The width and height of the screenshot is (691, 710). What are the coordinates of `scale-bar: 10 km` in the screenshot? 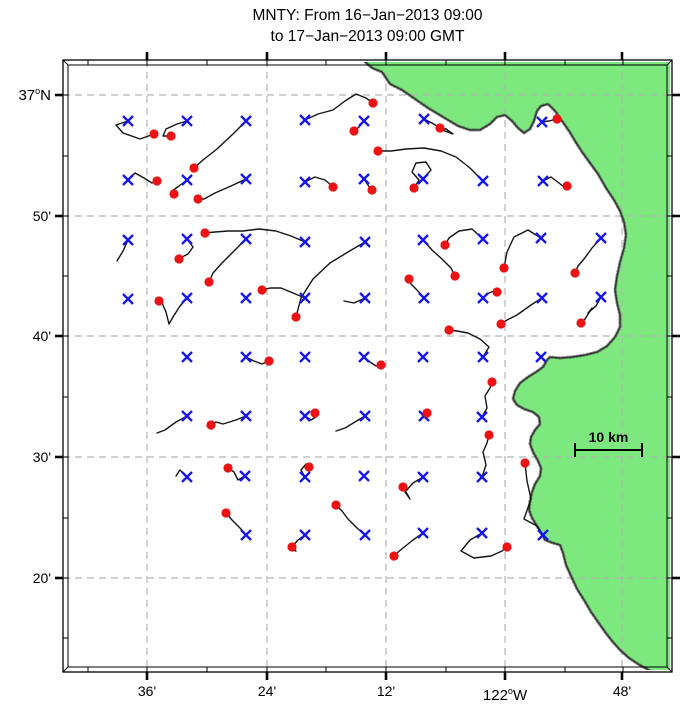 It's located at (608, 443).